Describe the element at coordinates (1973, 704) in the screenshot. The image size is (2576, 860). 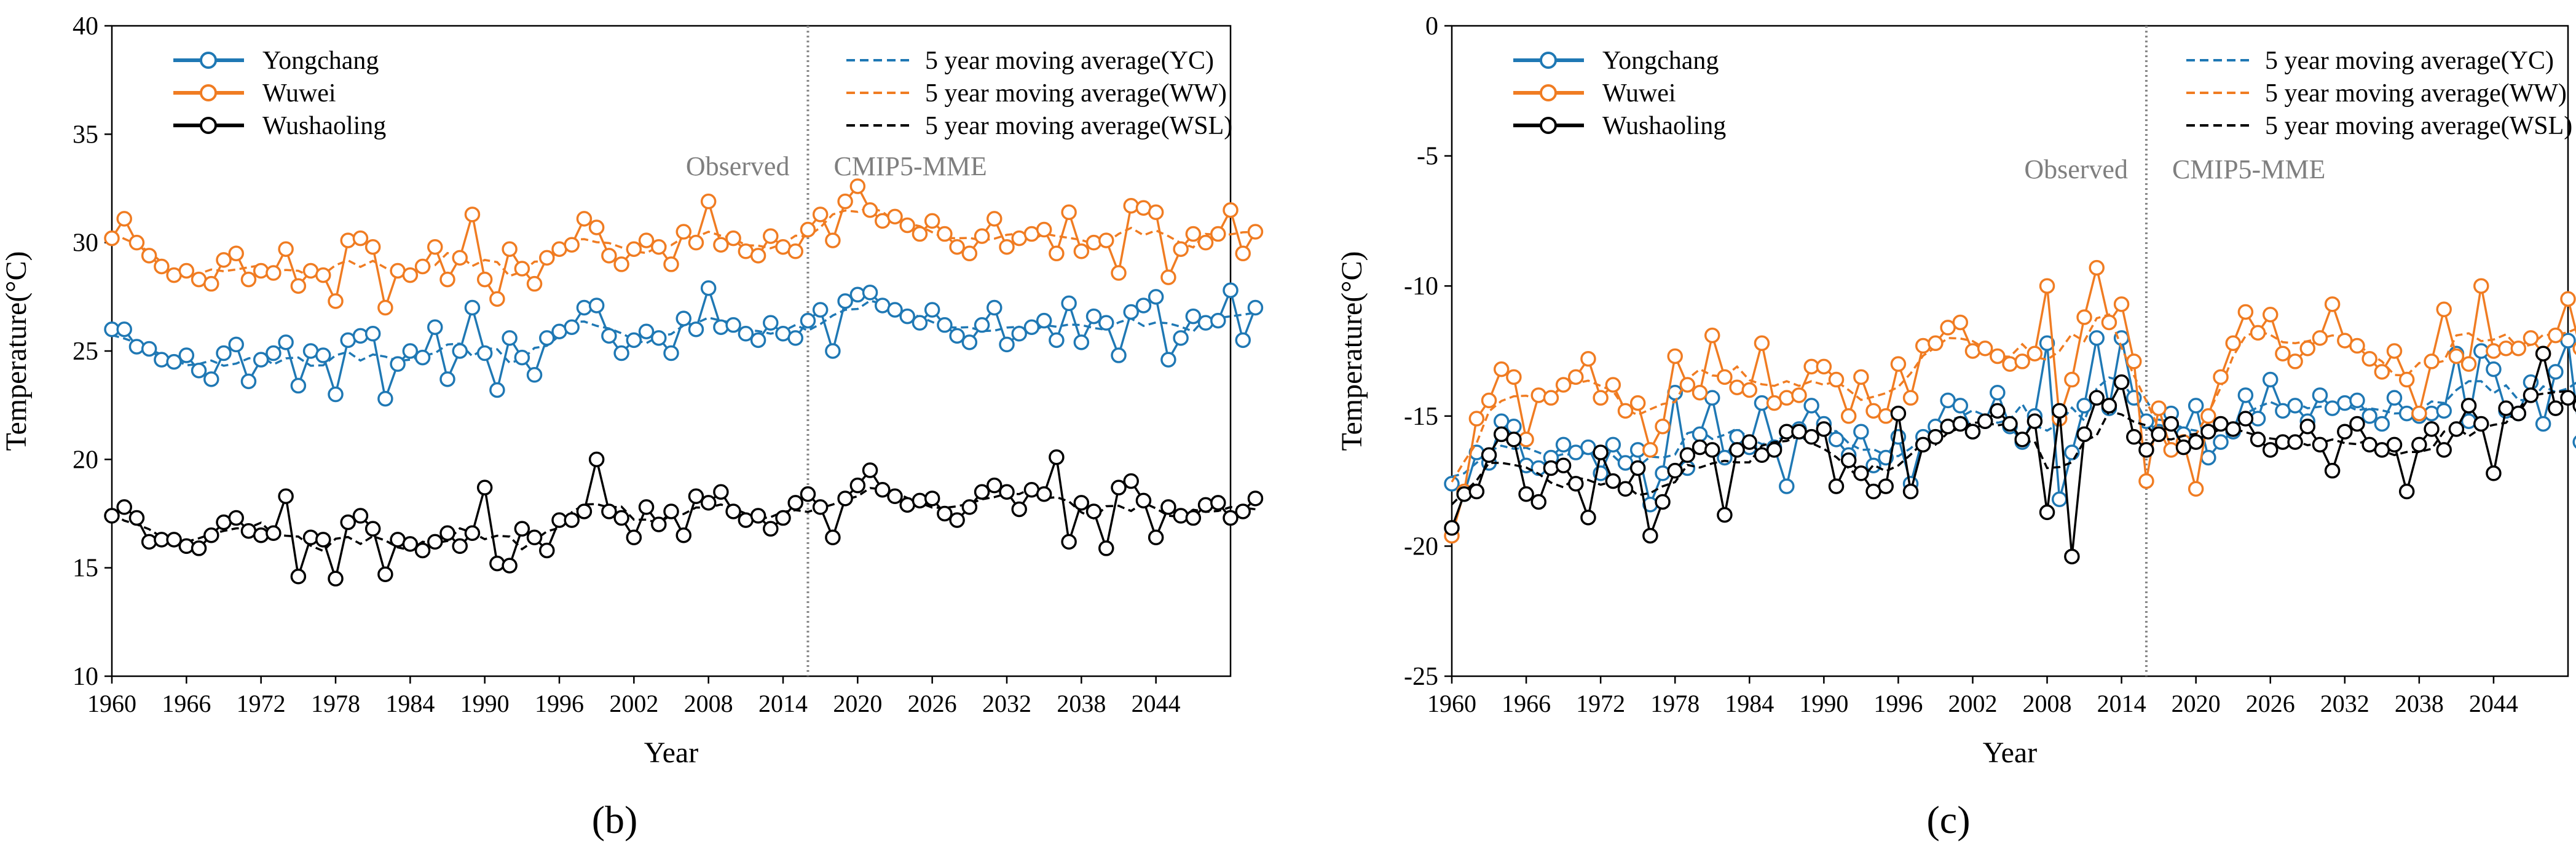
I see `x-tick-label-c: 2002` at that location.